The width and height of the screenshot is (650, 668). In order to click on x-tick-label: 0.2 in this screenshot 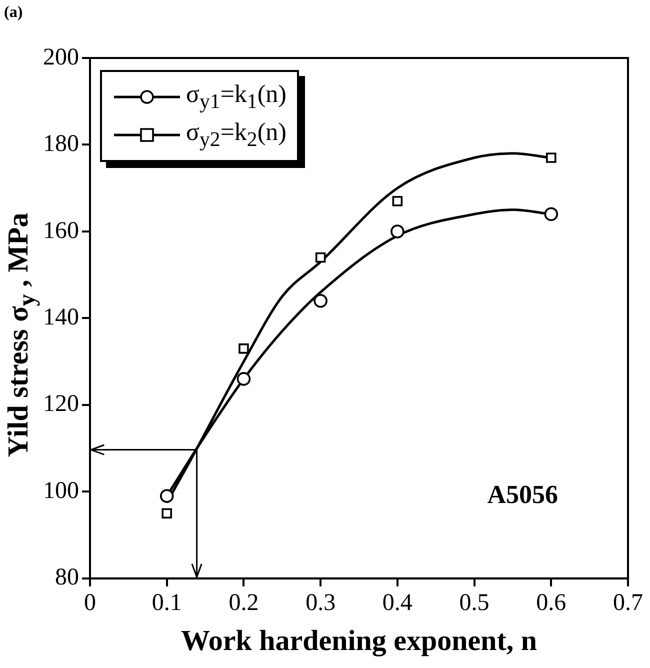, I will do `click(243, 603)`.